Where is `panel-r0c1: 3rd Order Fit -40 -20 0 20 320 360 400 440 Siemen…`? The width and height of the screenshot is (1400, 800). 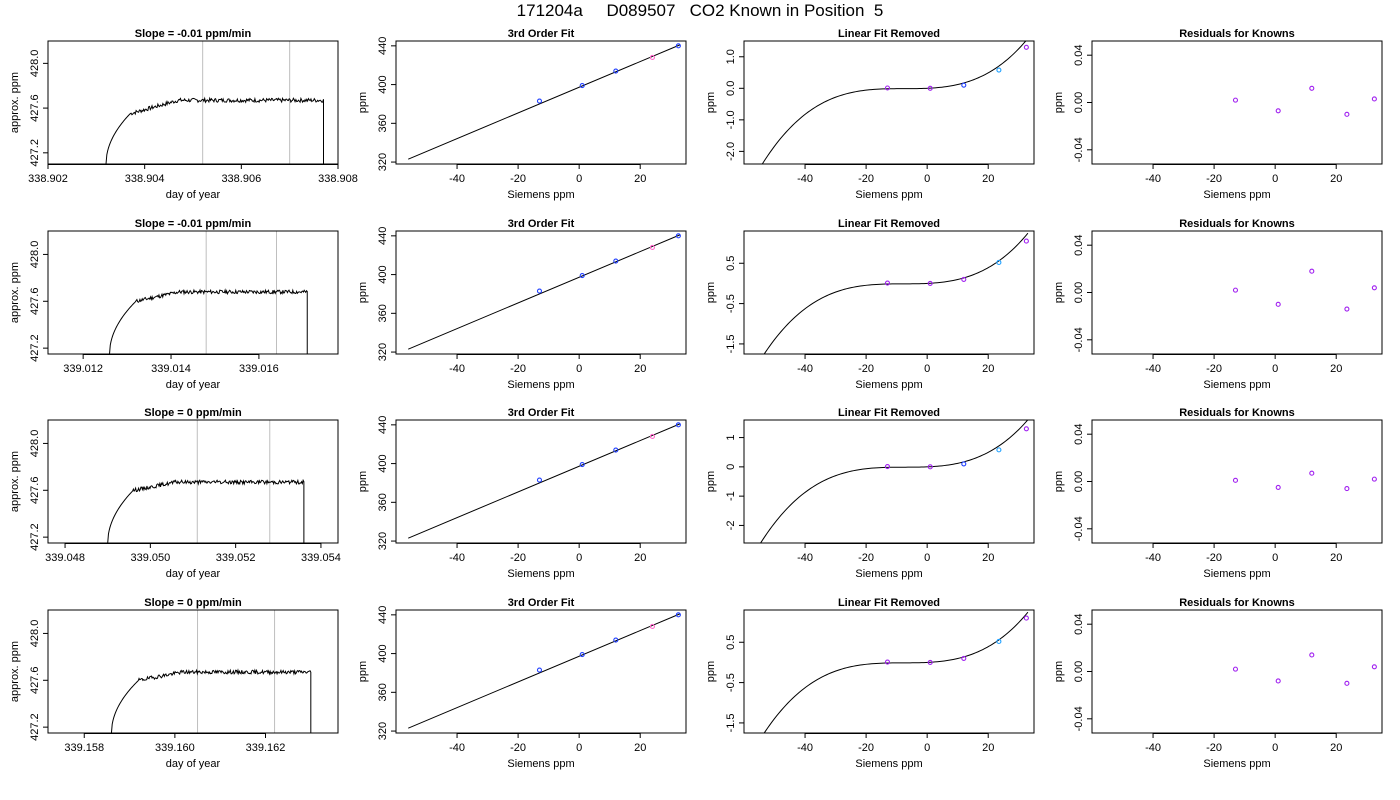 panel-r0c1: 3rd Order Fit -40 -20 0 20 320 360 400 440 Siemen… is located at coordinates (522, 114).